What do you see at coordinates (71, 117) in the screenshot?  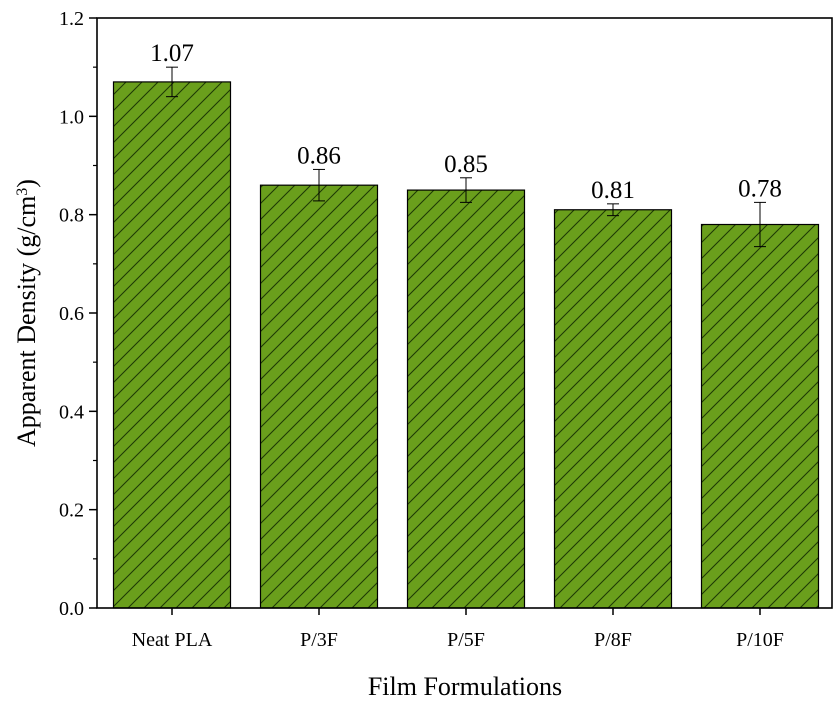 I see `y-tick-label: 1.0` at bounding box center [71, 117].